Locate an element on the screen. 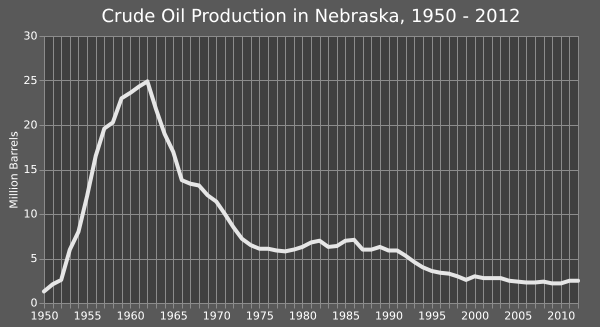 This screenshot has width=600, height=327. y-tick-label: 5 is located at coordinates (34, 258).